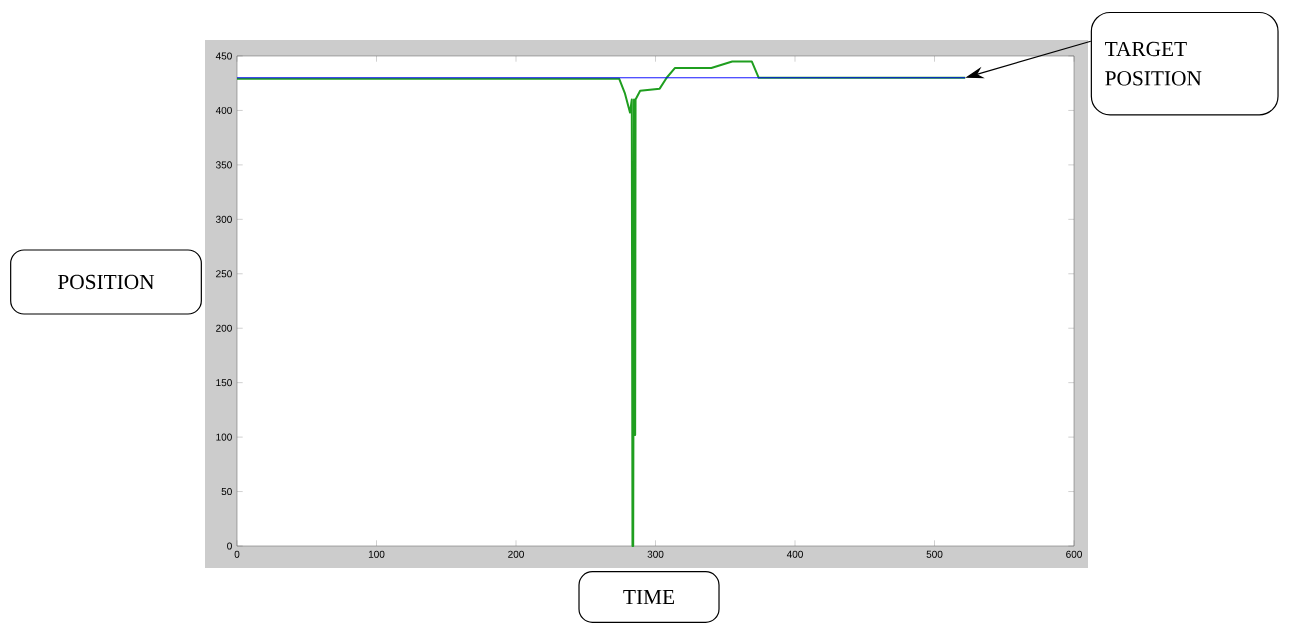 This screenshot has width=1302, height=625. I want to click on y-tick-label: 350, so click(223, 165).